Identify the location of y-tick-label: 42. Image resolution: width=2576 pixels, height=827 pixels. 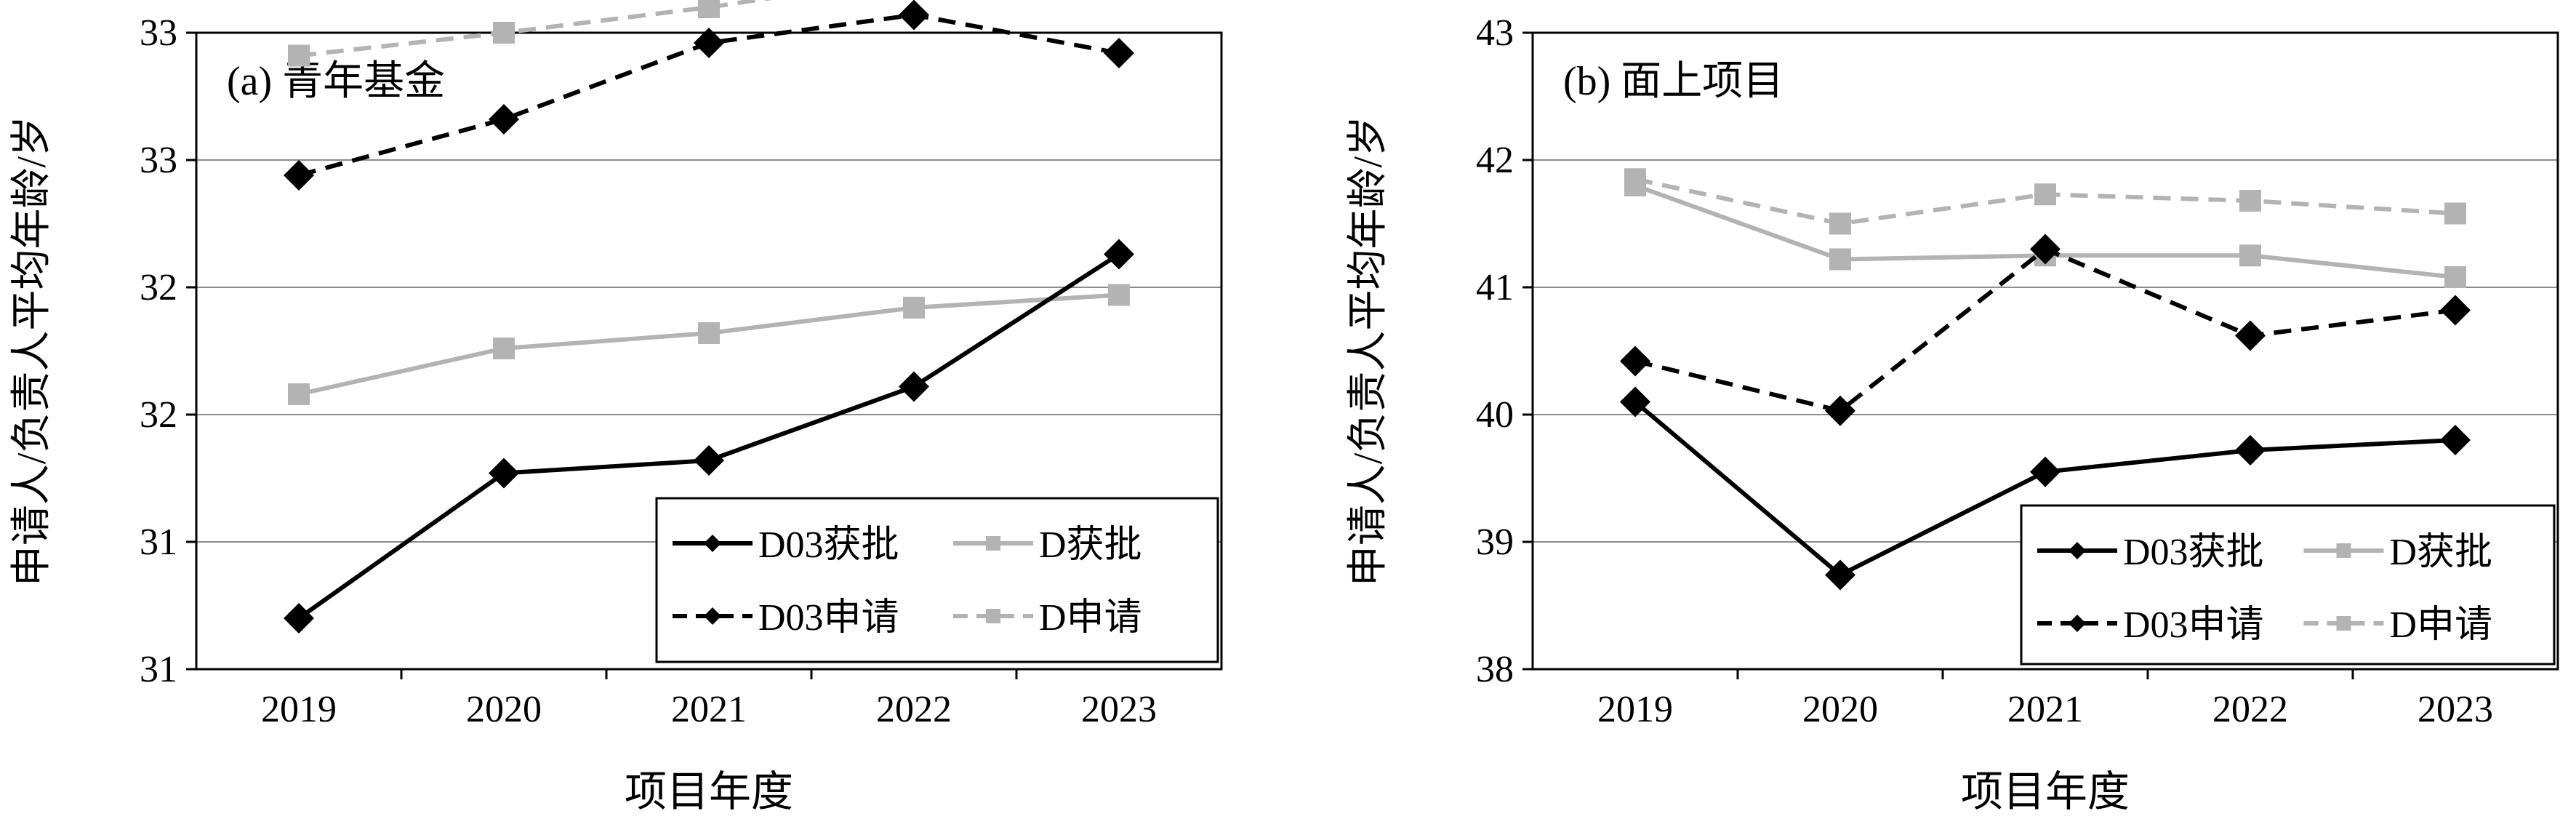
(1495, 160).